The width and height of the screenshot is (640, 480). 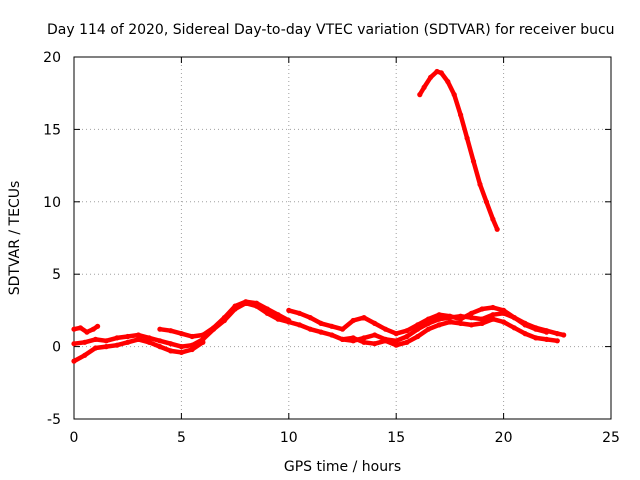 I want to click on y-tick-label: 20, so click(x=52, y=58).